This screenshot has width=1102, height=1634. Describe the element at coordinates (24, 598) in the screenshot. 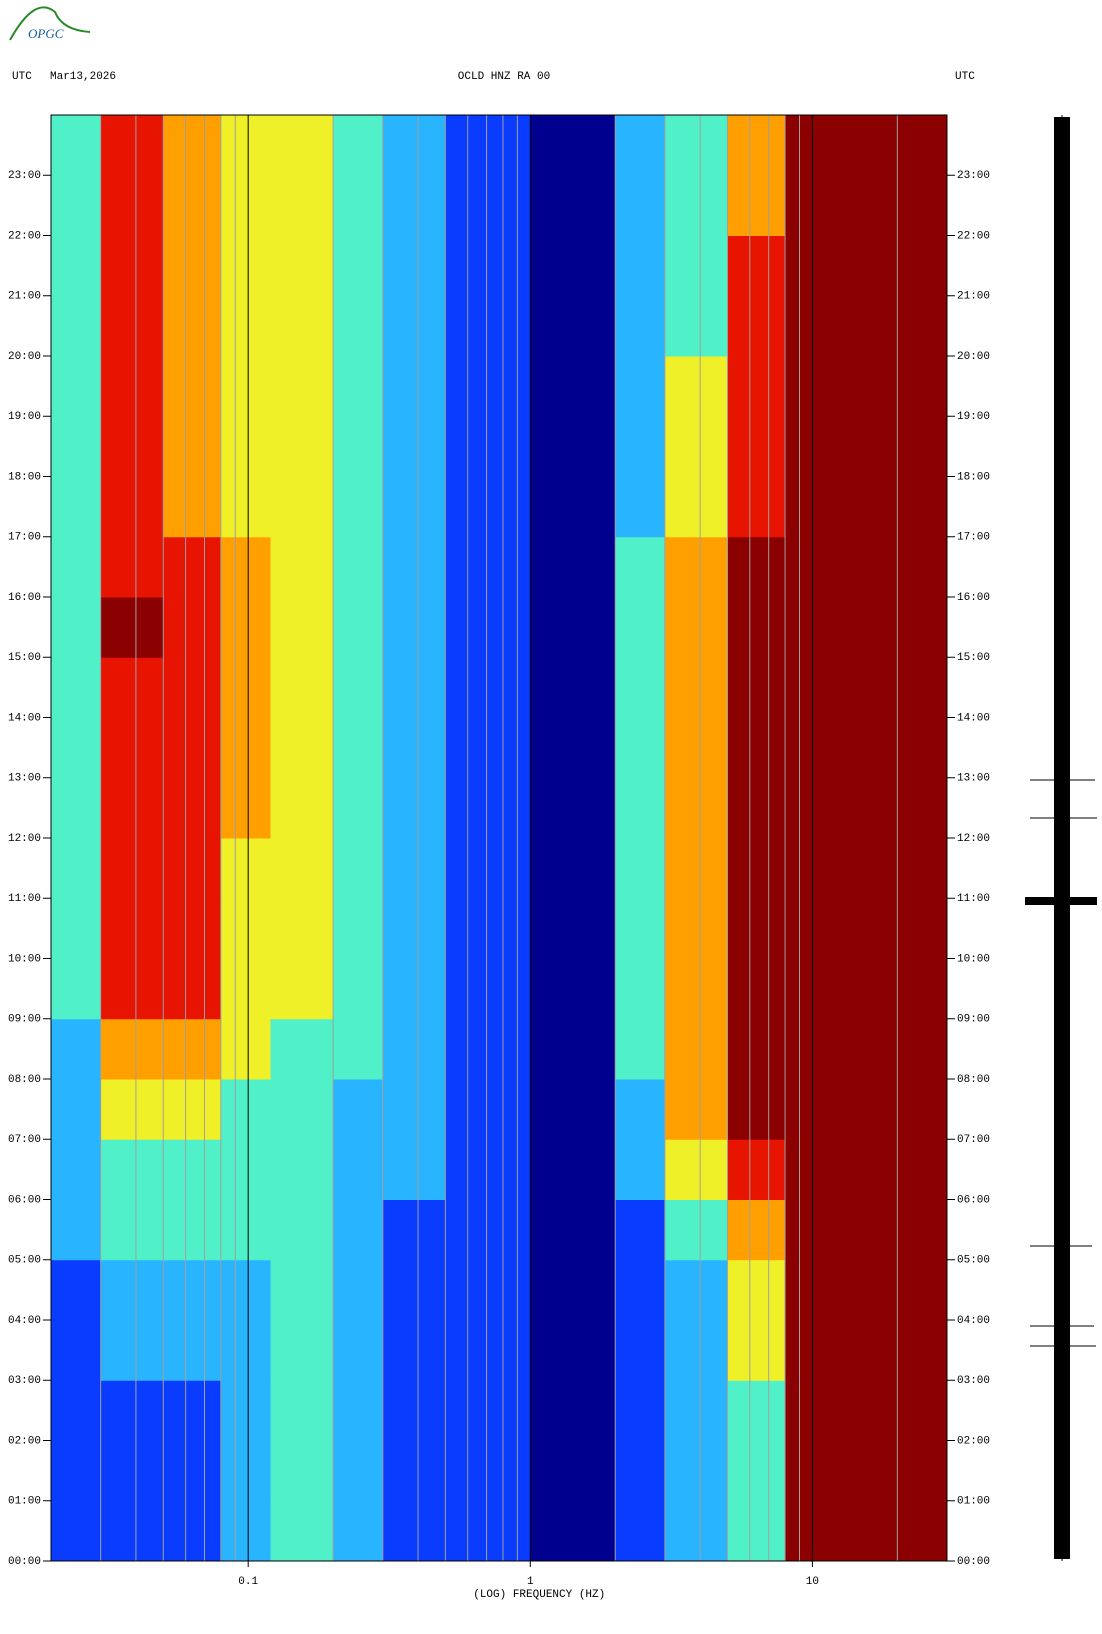

I see `y-tick-label: 16:00` at that location.